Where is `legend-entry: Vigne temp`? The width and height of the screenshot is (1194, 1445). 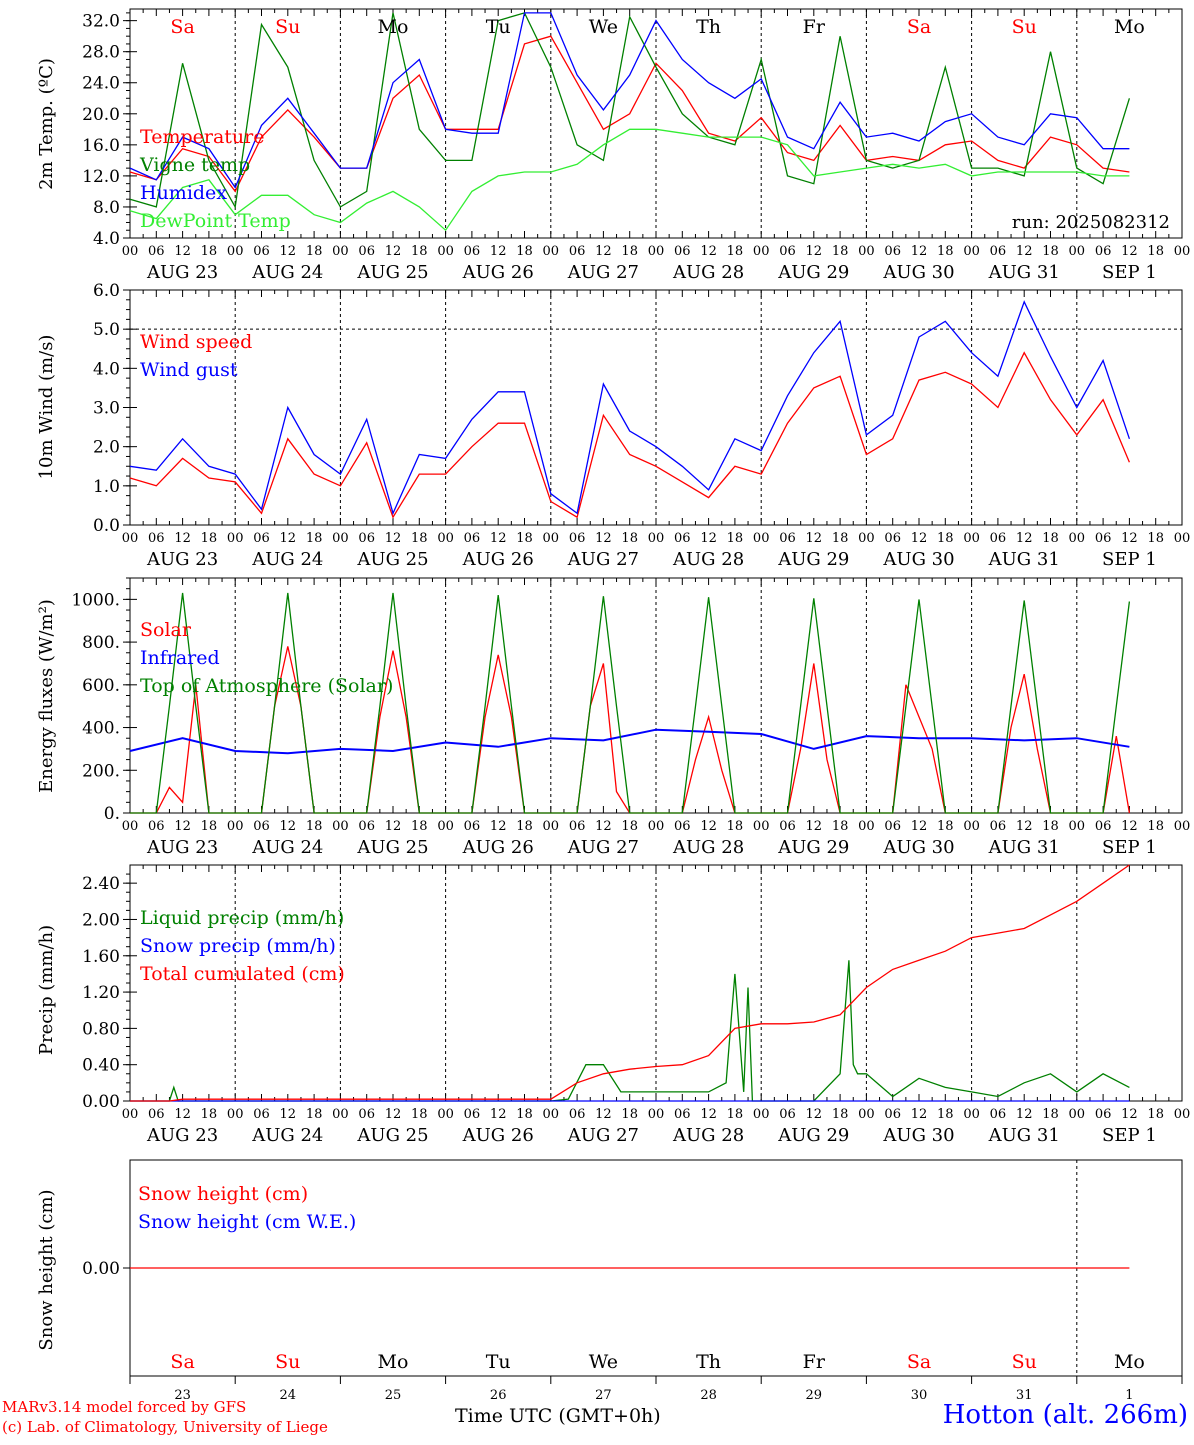
legend-entry: Vigne temp is located at coordinates (194, 165).